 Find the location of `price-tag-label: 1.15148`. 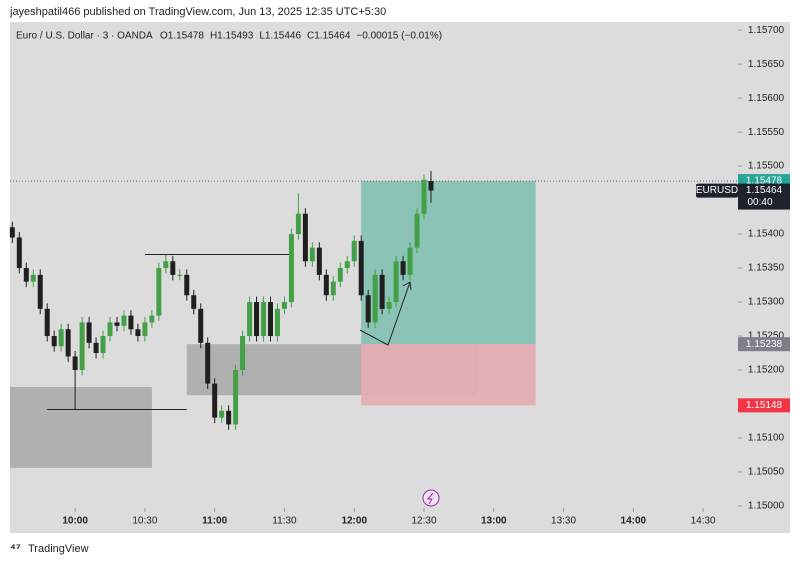

price-tag-label: 1.15148 is located at coordinates (764, 405).